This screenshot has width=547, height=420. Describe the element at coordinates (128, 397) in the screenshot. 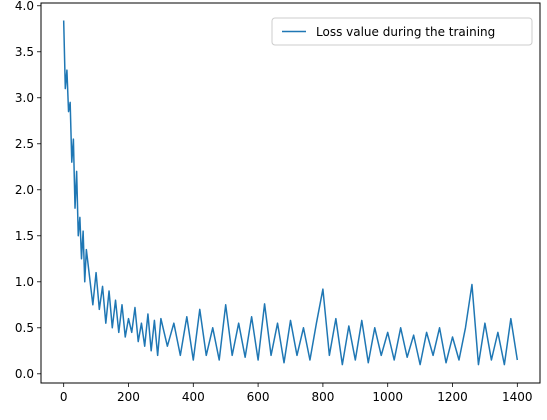

I see `x-tick-label: 200` at that location.